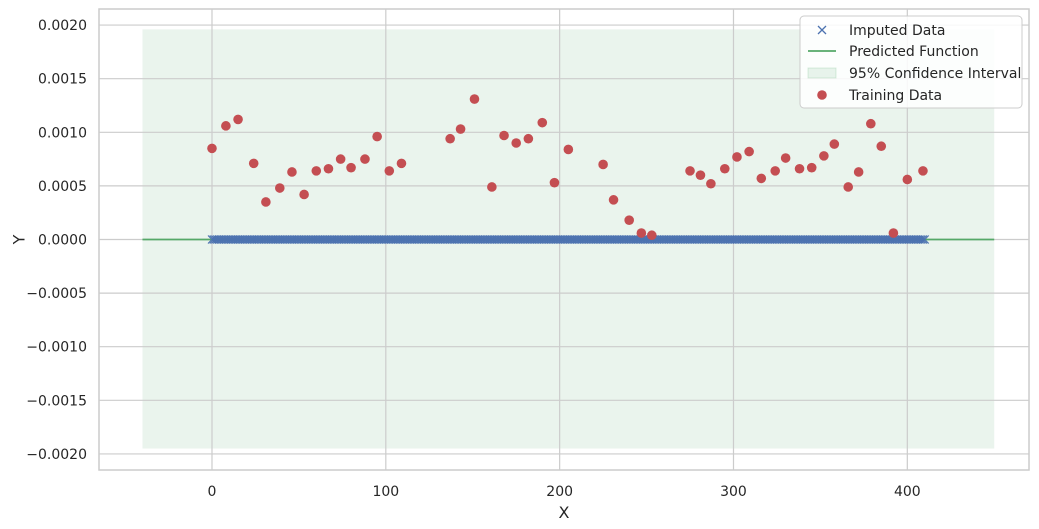 The width and height of the screenshot is (1039, 529). I want to click on legend-x-icon, so click(822, 30).